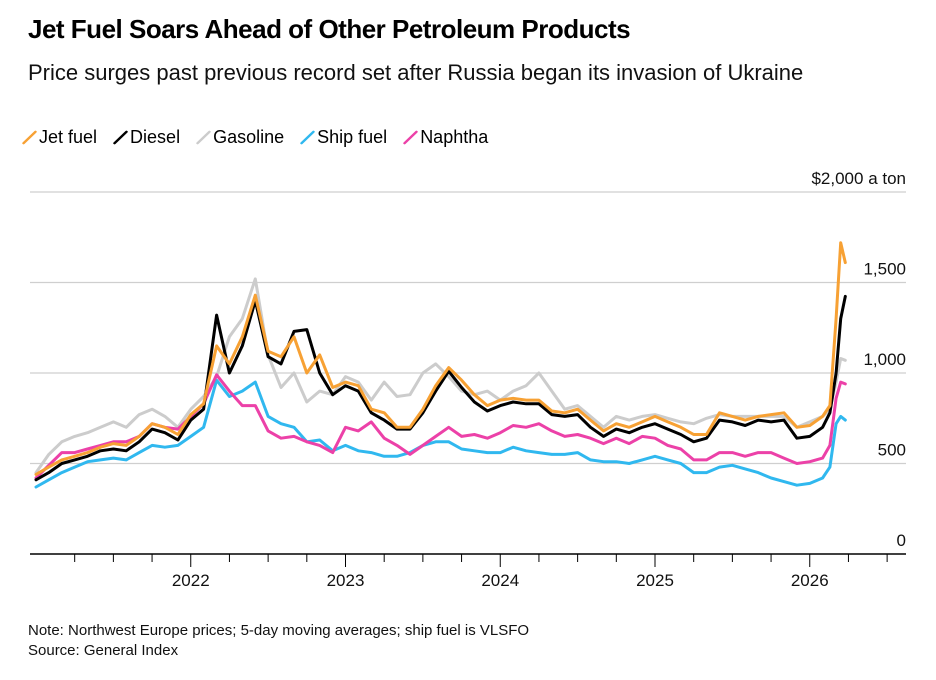  What do you see at coordinates (454, 137) in the screenshot?
I see `legend-label-naphtha: Naphtha` at bounding box center [454, 137].